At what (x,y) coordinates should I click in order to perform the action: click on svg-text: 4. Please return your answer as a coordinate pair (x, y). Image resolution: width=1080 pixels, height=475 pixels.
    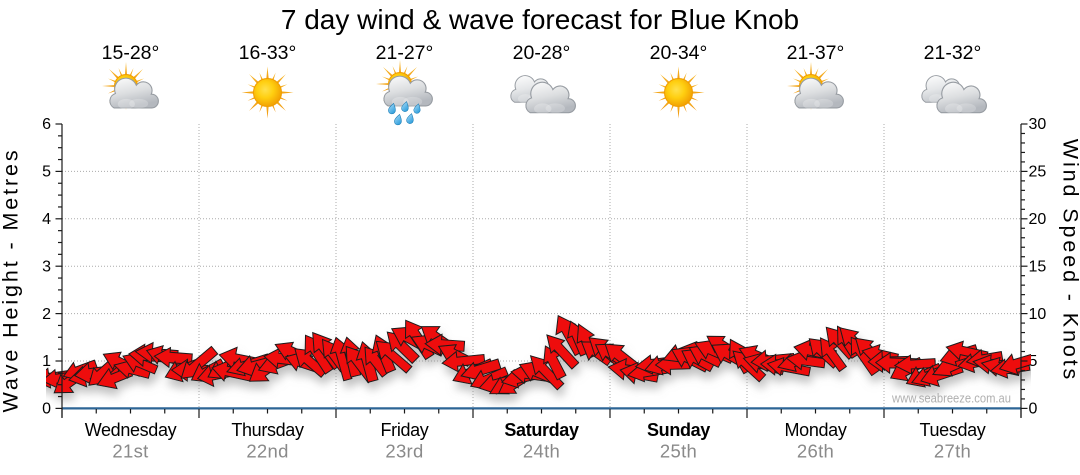
    Looking at the image, I should click on (46, 219).